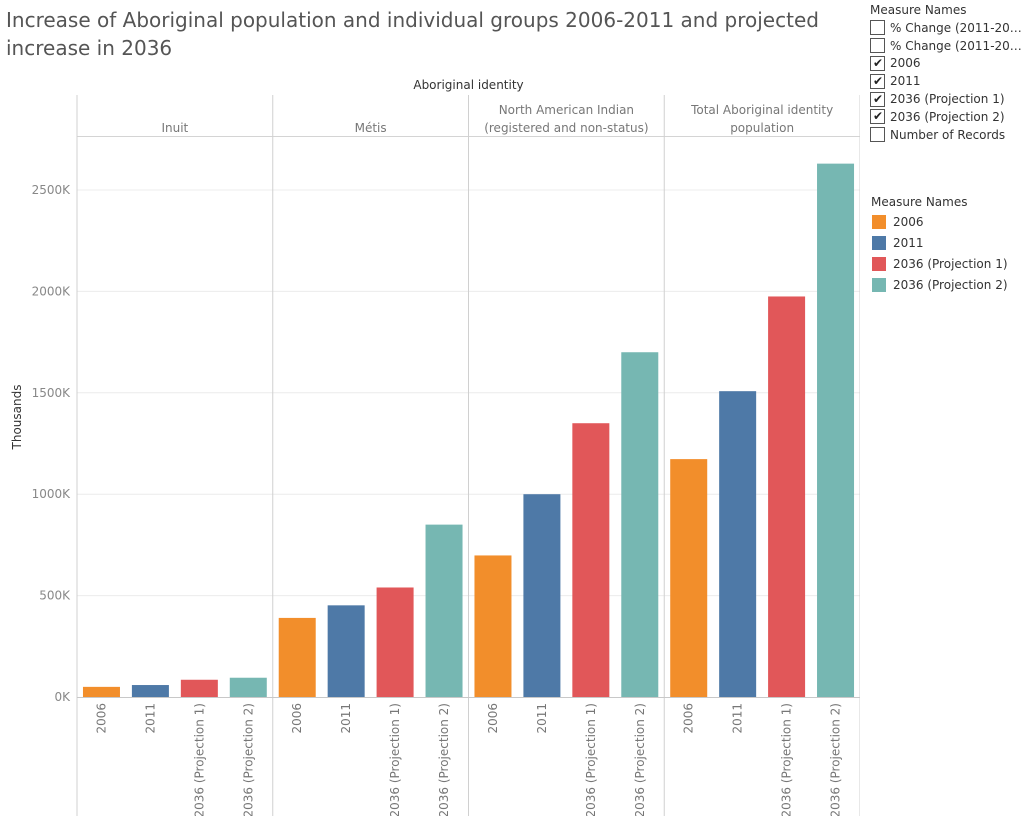  What do you see at coordinates (947, 64) in the screenshot?
I see `measure-filter-item: ✔ 2006` at bounding box center [947, 64].